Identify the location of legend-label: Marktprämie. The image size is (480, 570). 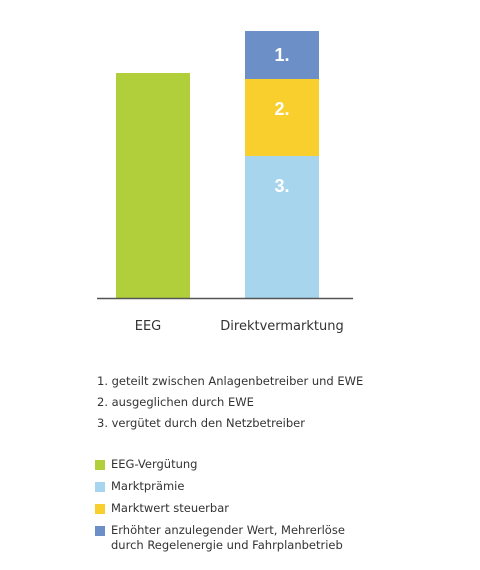
(148, 486).